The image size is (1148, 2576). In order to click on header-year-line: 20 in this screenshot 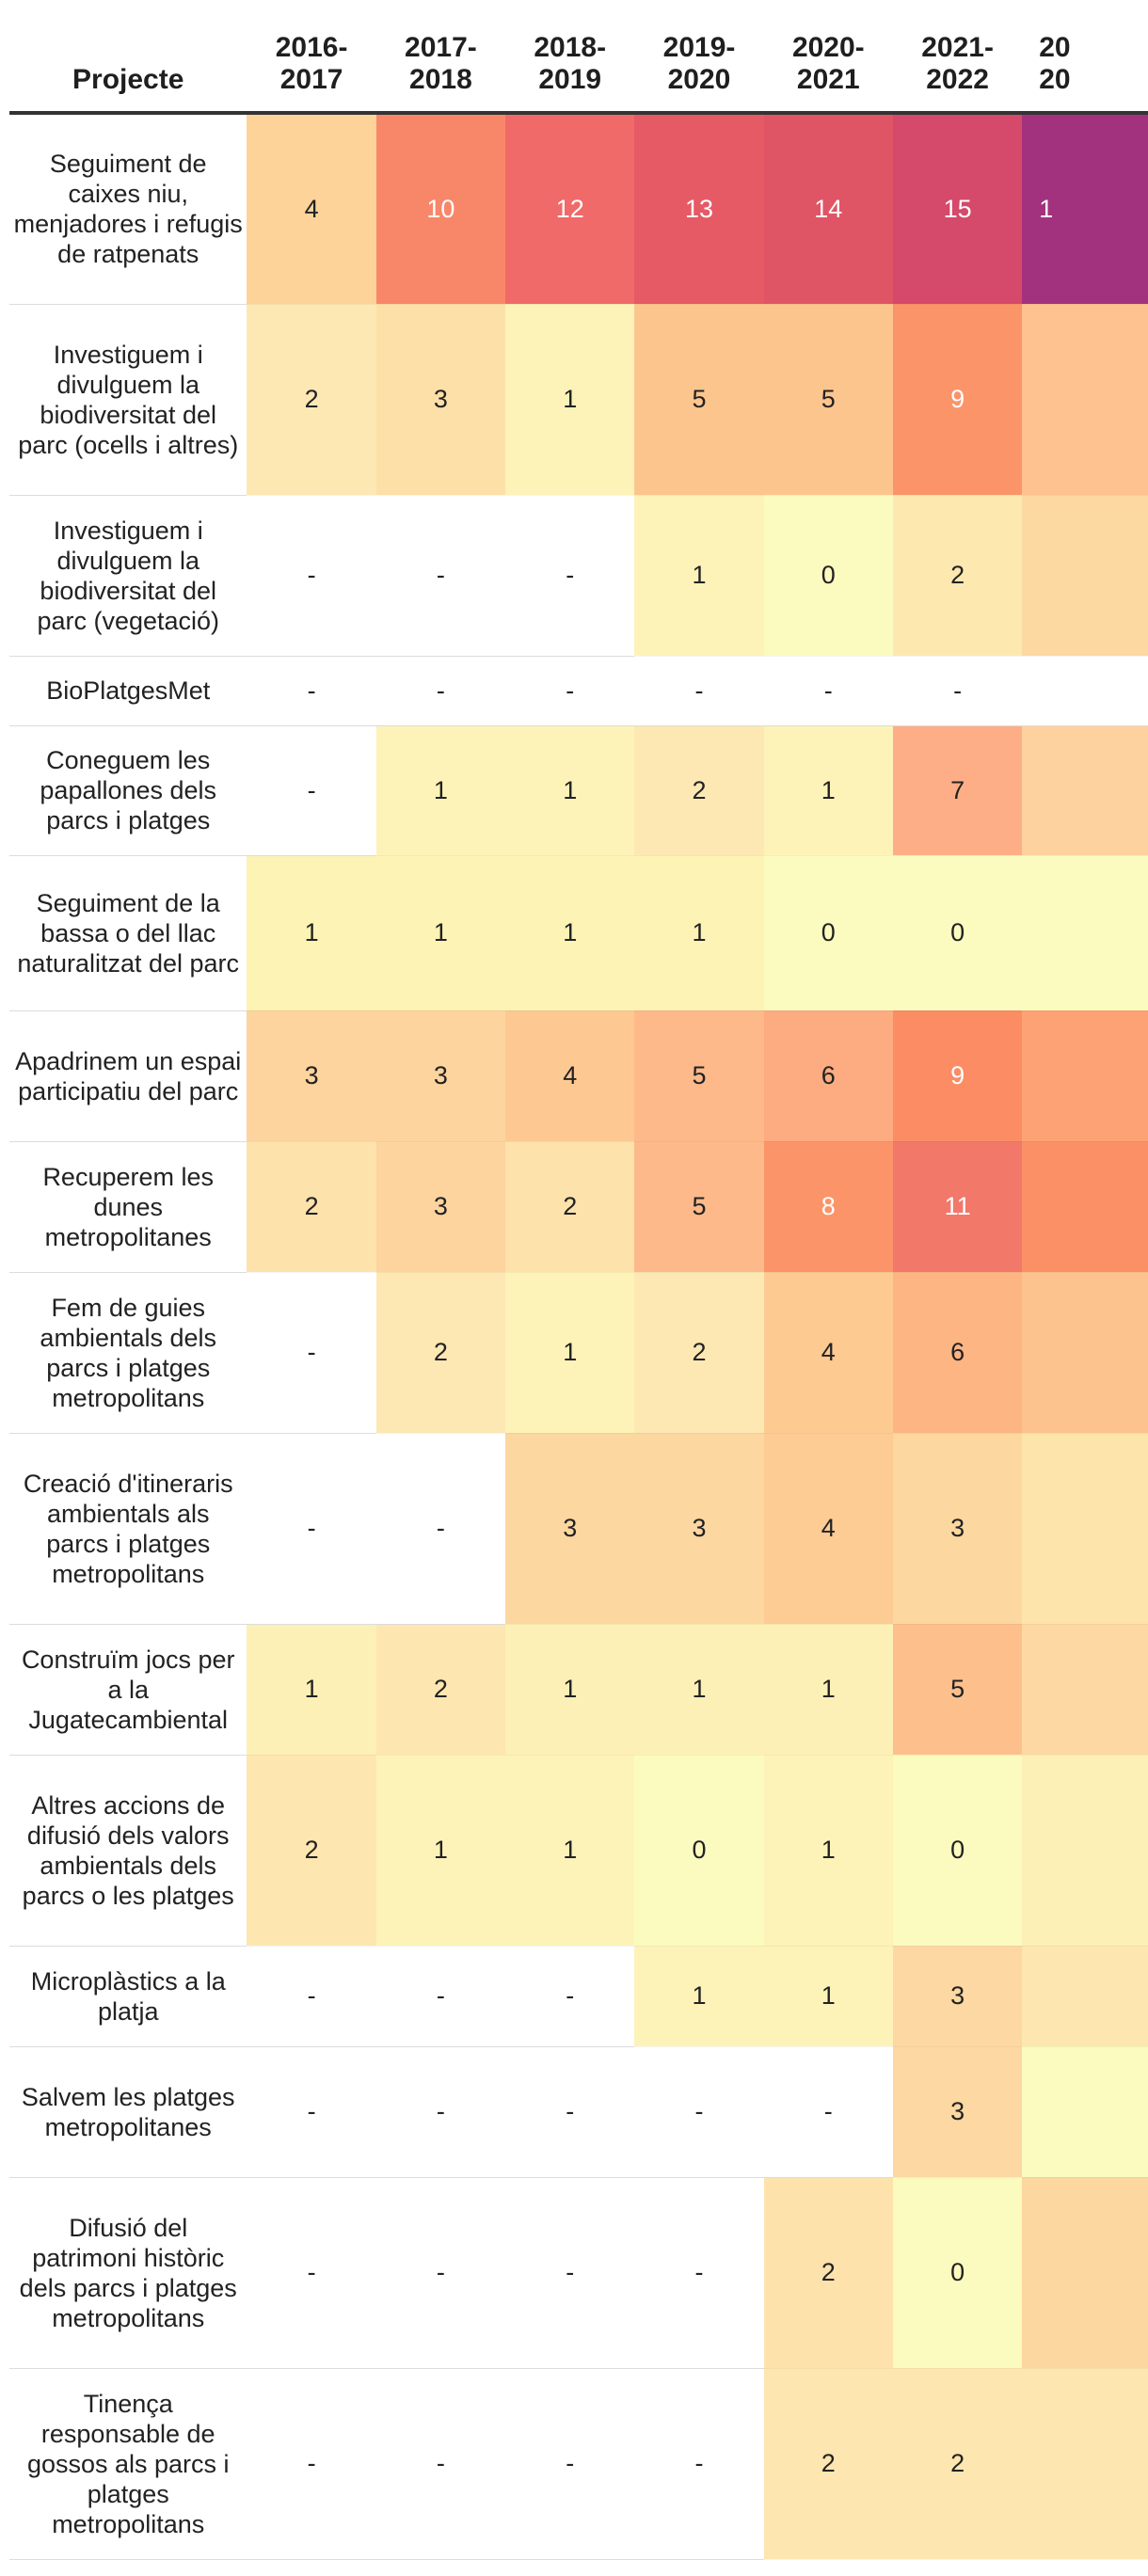, I will do `click(1055, 48)`.